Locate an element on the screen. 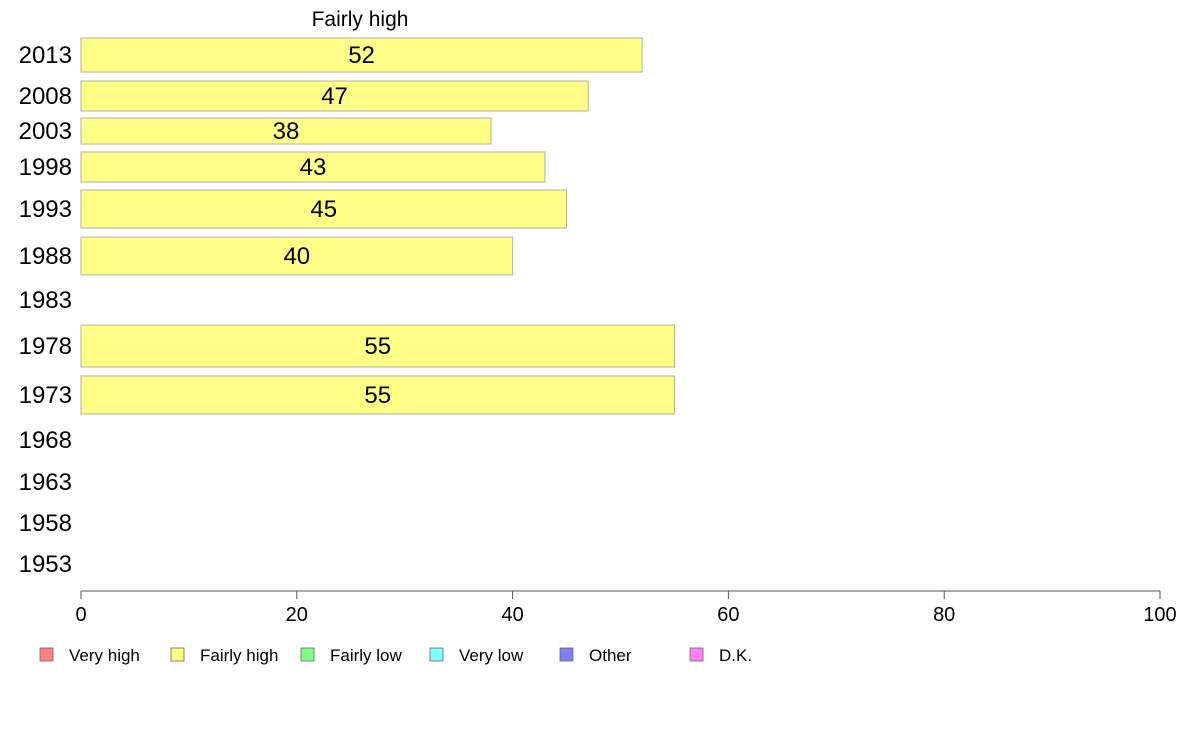 The image size is (1188, 736). bar-value-label: 43 is located at coordinates (313, 167).